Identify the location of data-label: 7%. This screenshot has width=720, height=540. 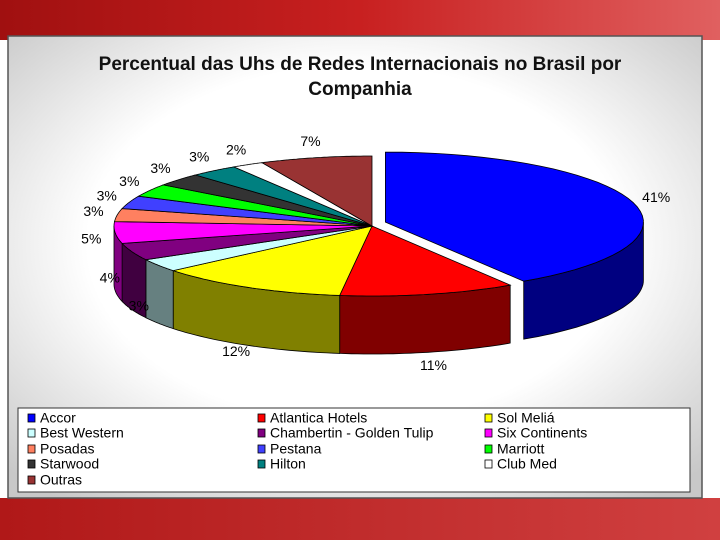
(310, 141).